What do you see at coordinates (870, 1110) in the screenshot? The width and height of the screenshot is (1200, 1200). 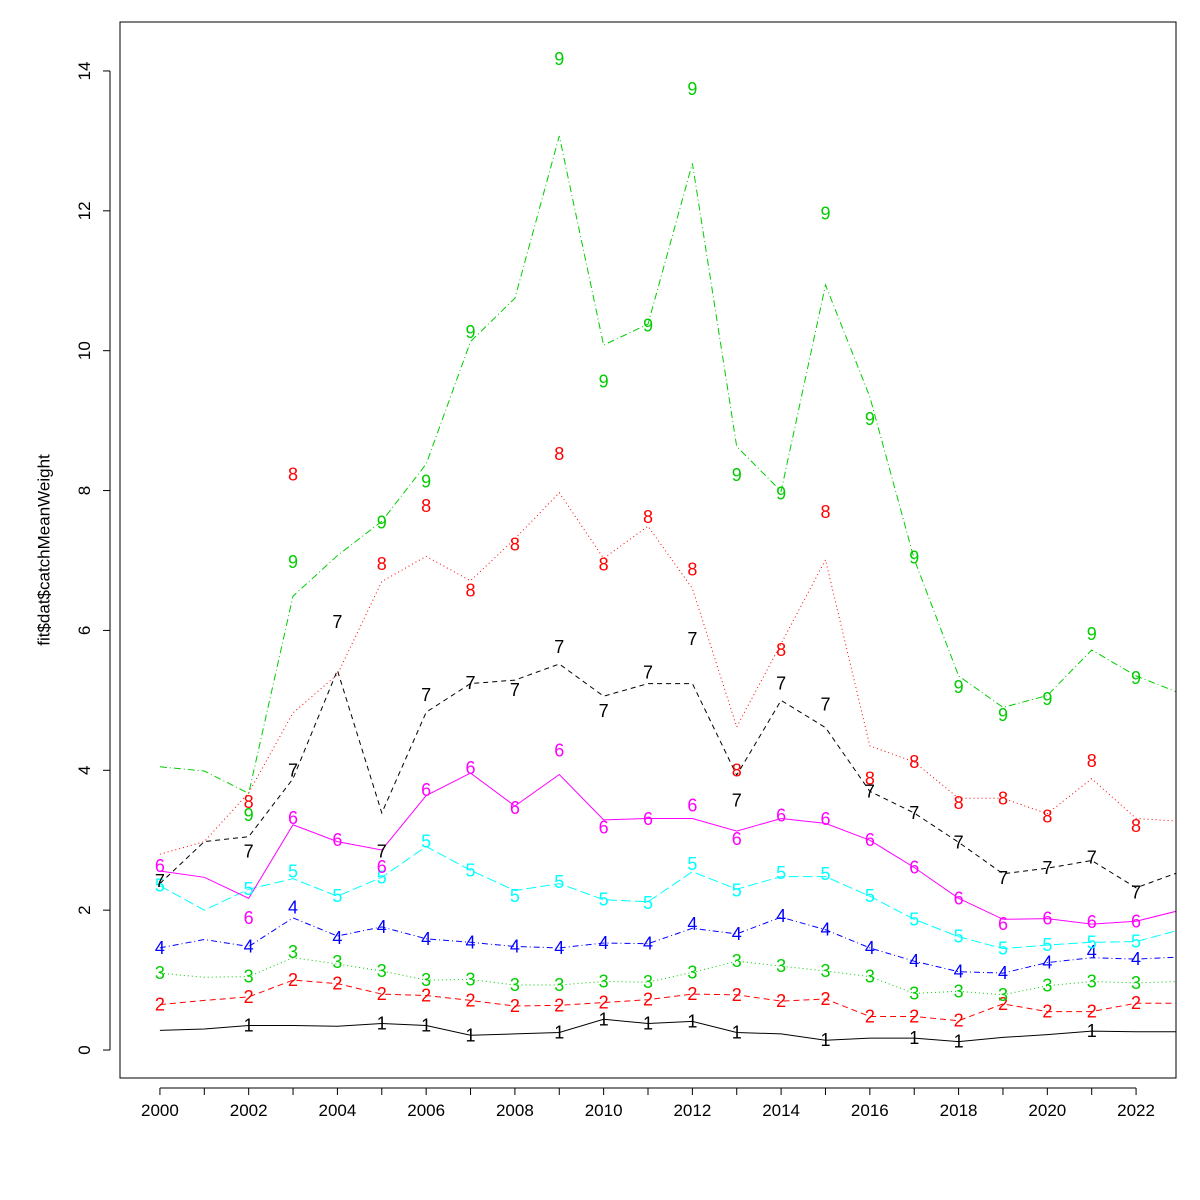 I see `x-tick-label: 2016` at bounding box center [870, 1110].